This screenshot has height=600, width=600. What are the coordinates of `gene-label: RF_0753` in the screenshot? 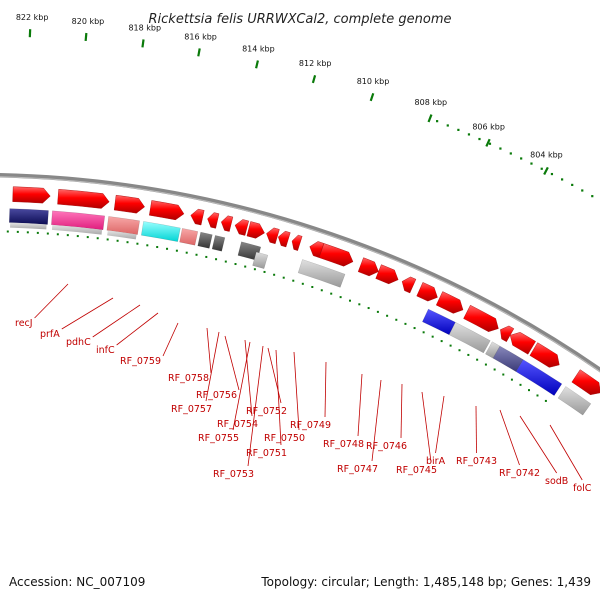 It's located at (233, 474).